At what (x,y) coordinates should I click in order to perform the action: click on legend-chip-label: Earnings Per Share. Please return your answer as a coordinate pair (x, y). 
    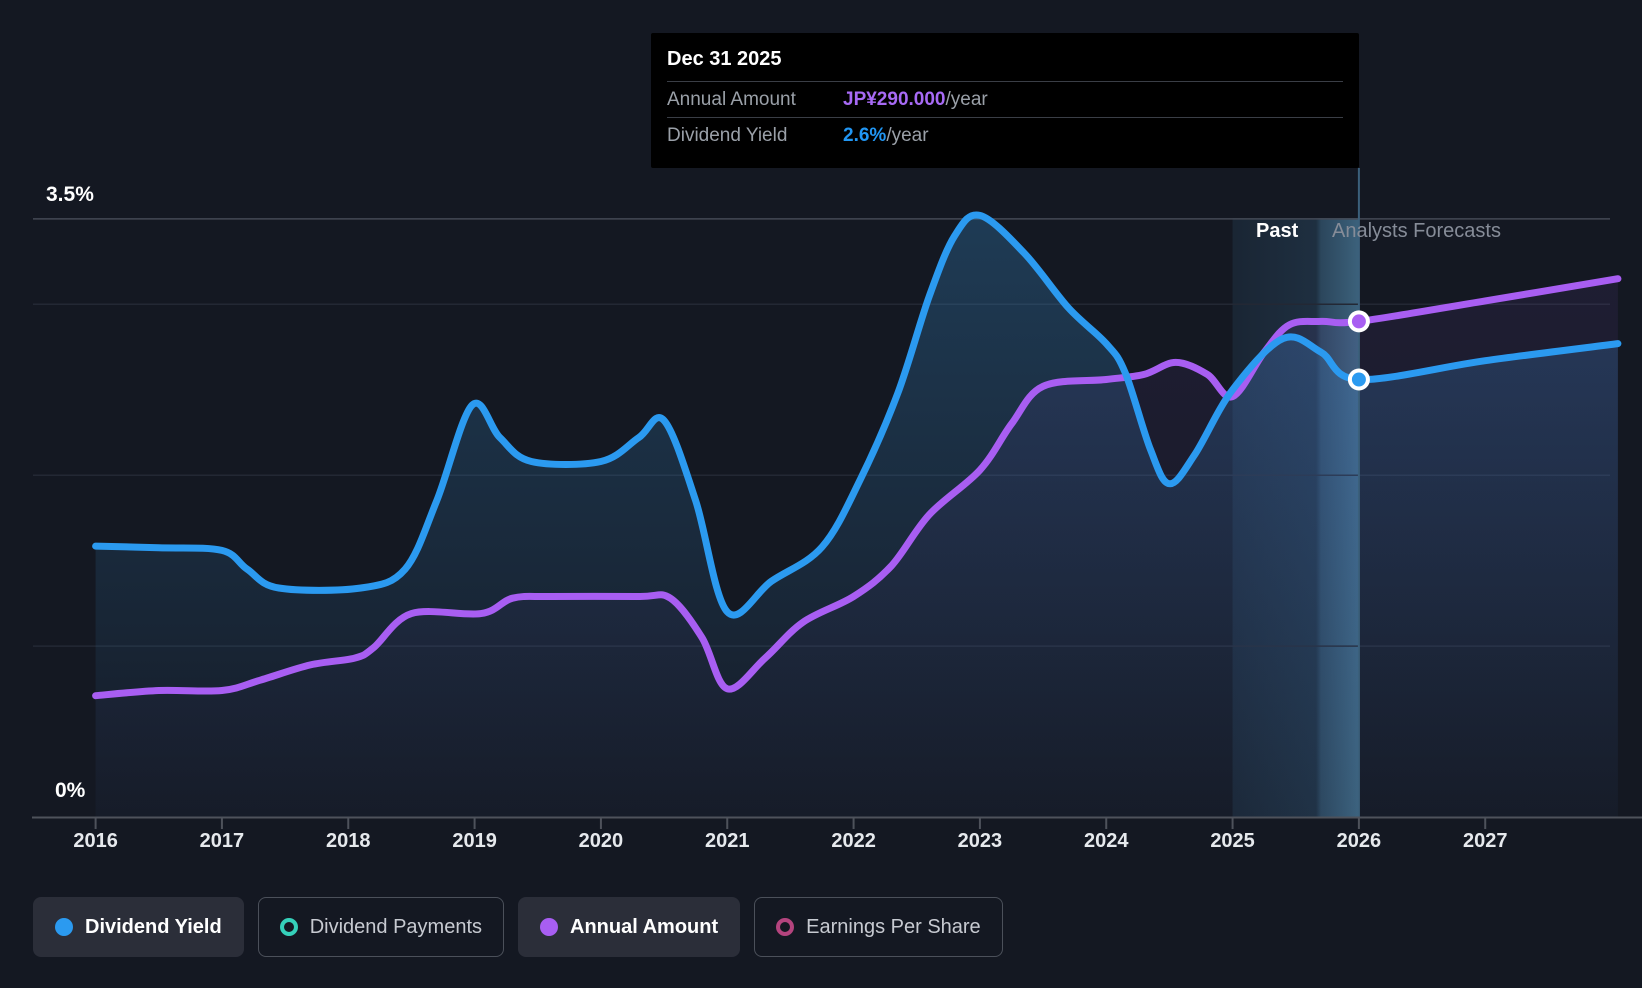
    Looking at the image, I should click on (893, 926).